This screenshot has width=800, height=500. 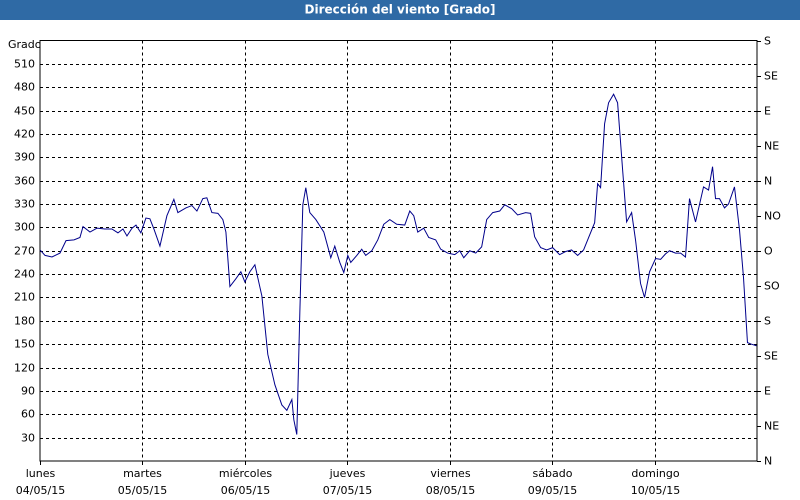 What do you see at coordinates (24, 274) in the screenshot?
I see `y-tick-label: 240` at bounding box center [24, 274].